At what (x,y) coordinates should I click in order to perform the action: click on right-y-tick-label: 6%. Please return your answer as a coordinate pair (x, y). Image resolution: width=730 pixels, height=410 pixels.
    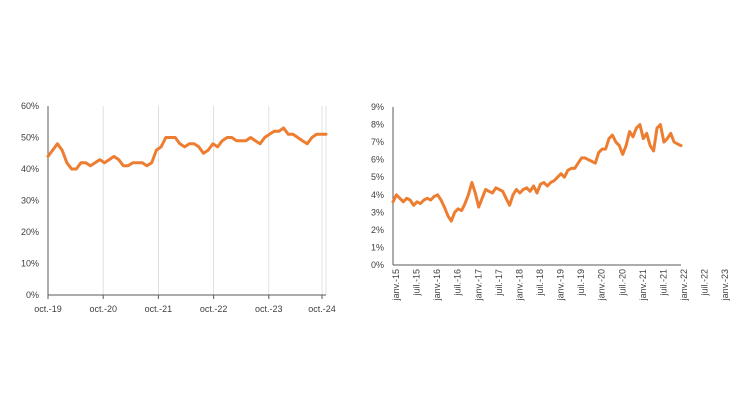
    Looking at the image, I should click on (377, 160).